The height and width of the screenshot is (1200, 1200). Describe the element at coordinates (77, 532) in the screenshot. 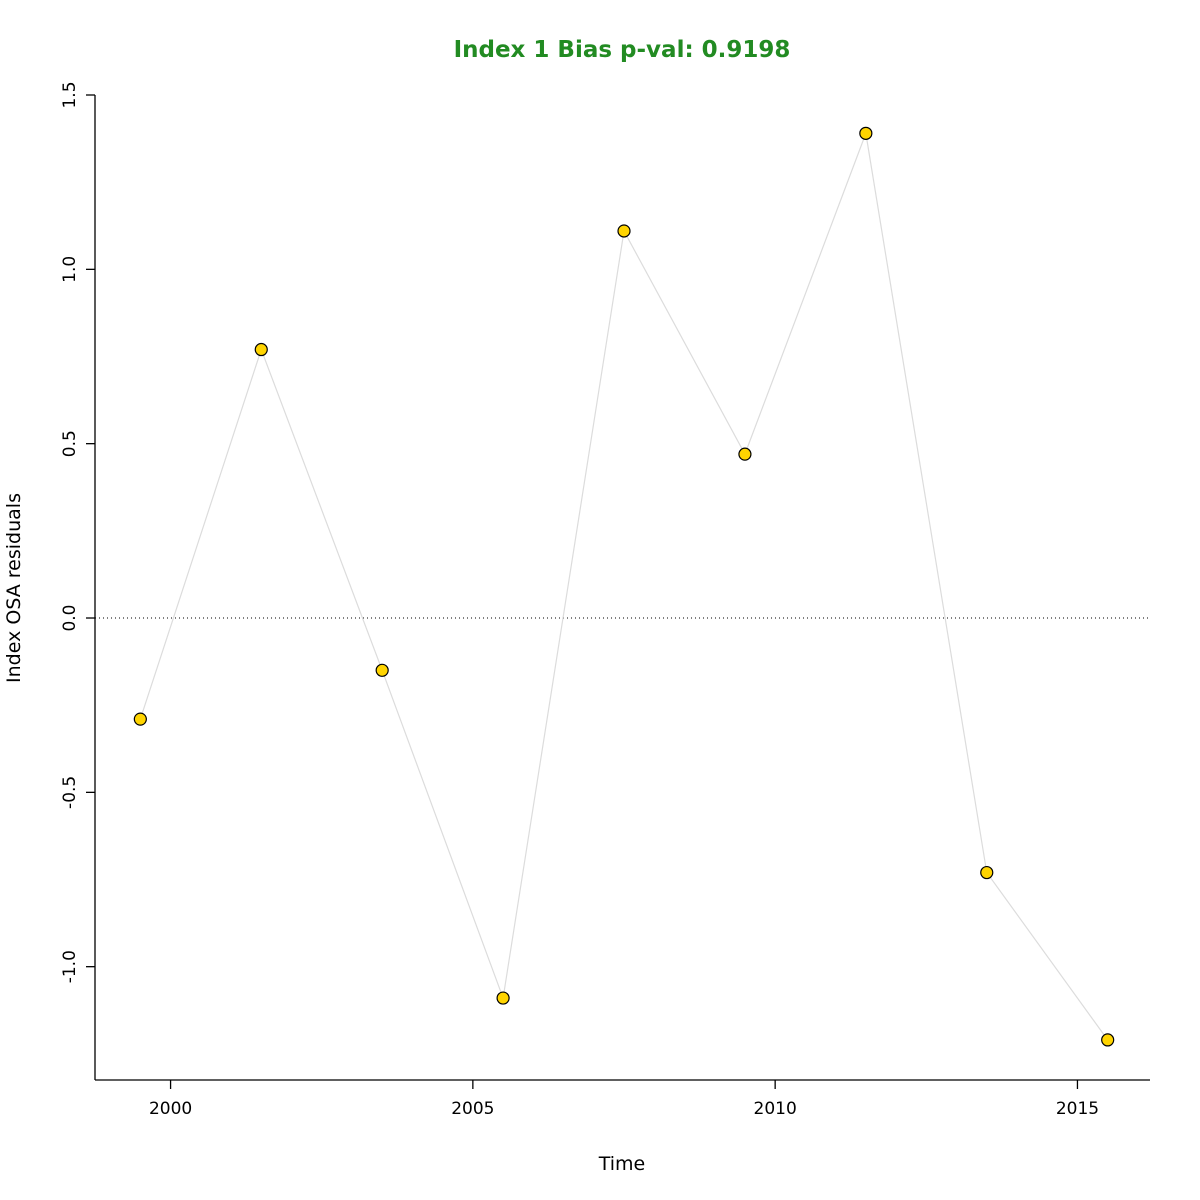

I see `y-axis-ticks: -1.0 -0.5 0.0 0.5 1.0 1.5` at that location.